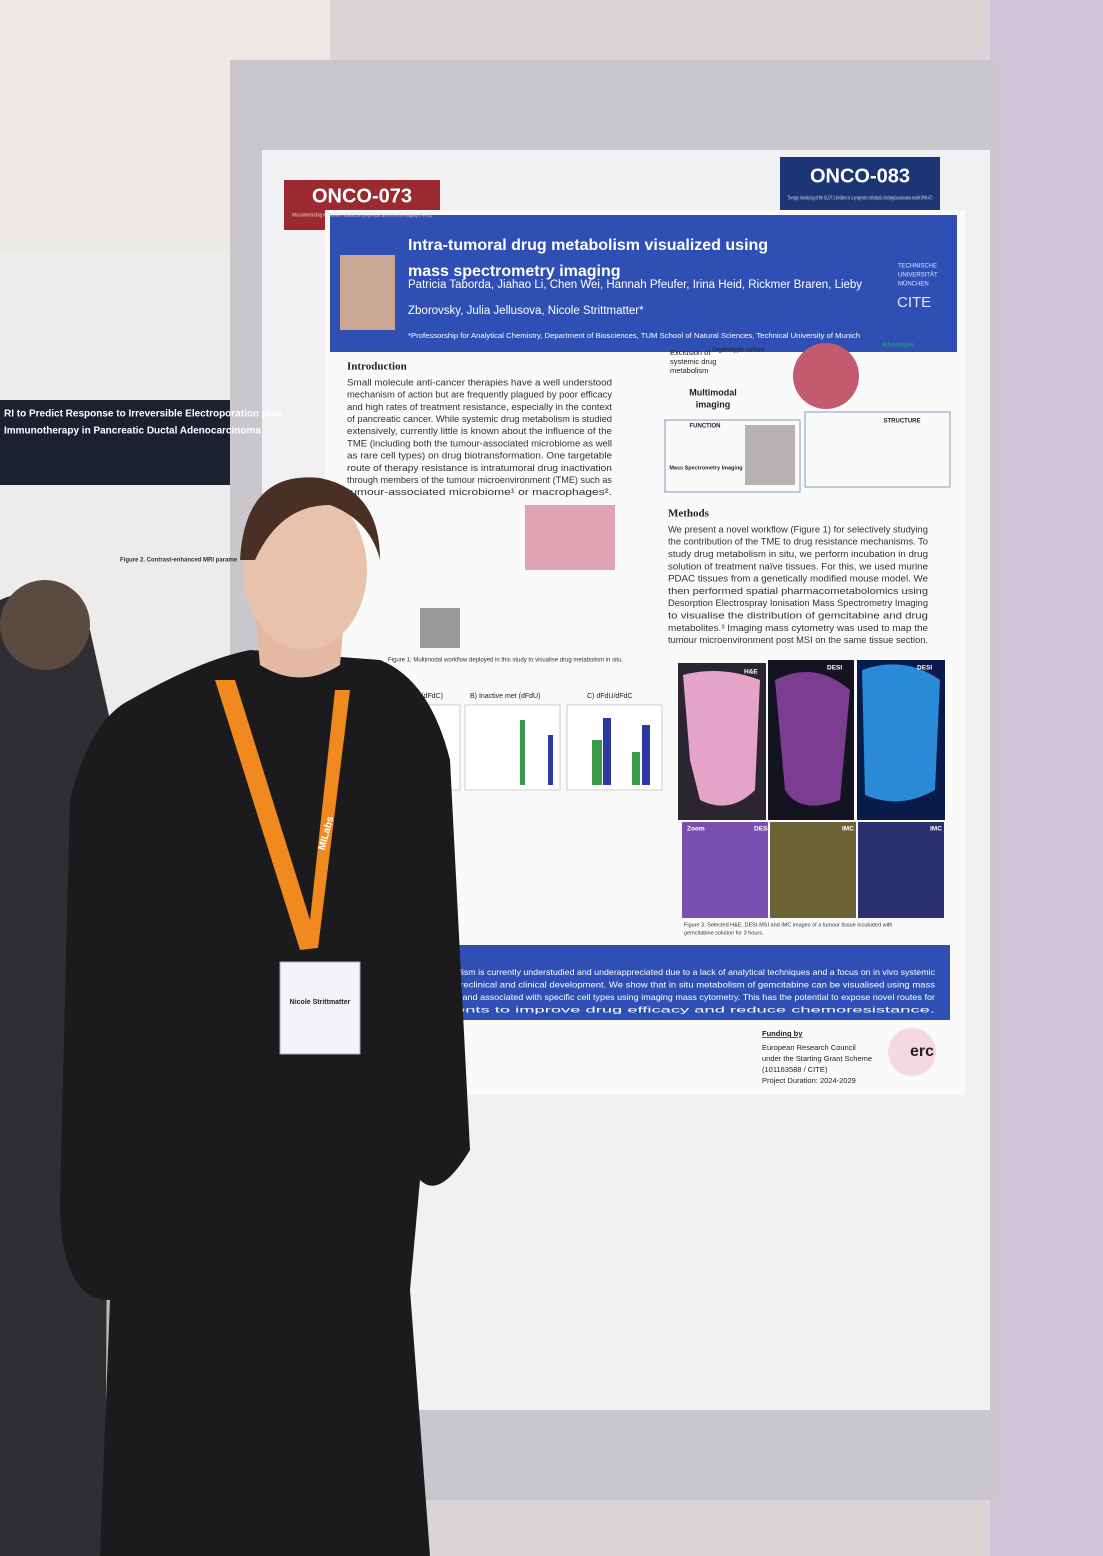  What do you see at coordinates (362, 196) in the screenshot?
I see `label-code: ONCO-073` at bounding box center [362, 196].